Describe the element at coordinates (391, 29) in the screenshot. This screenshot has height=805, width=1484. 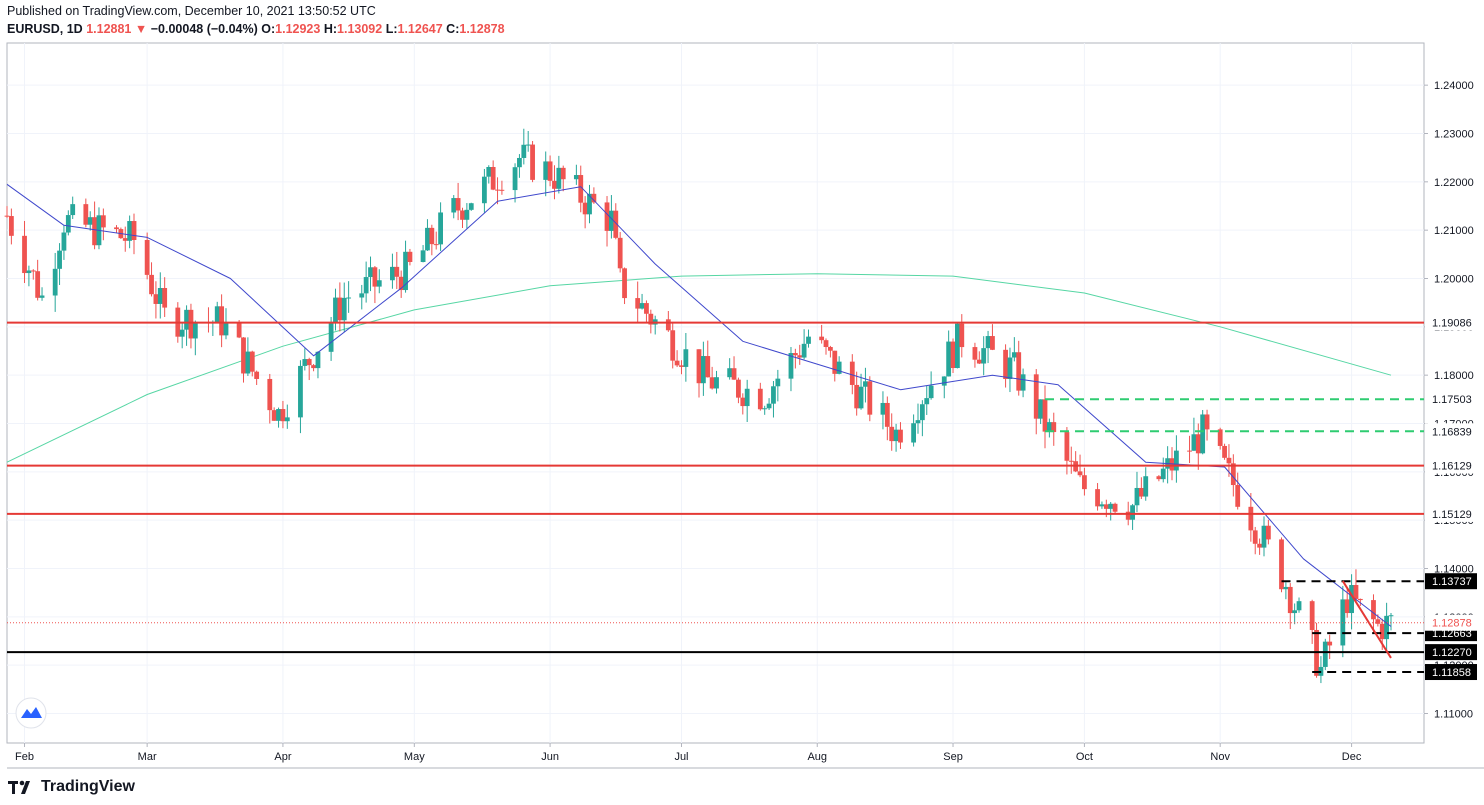
I see `low-label: L:` at that location.